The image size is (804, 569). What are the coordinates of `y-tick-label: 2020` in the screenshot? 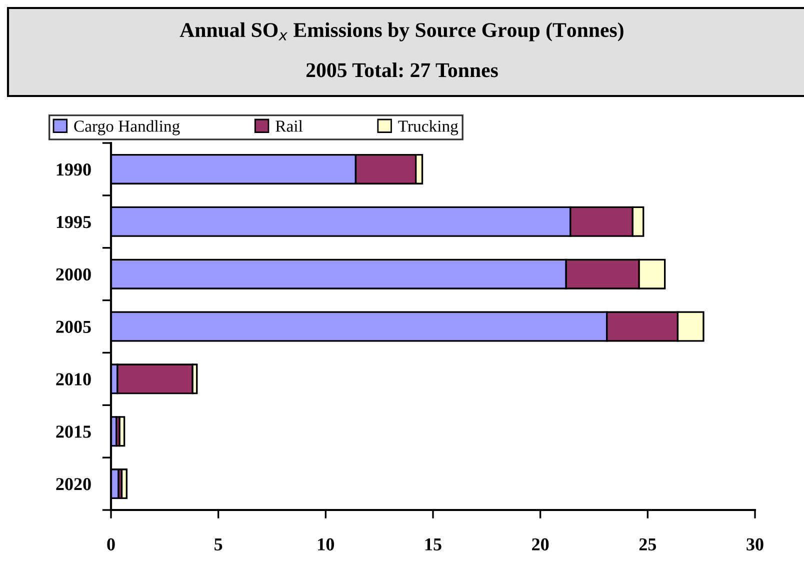 It's located at (73, 484).